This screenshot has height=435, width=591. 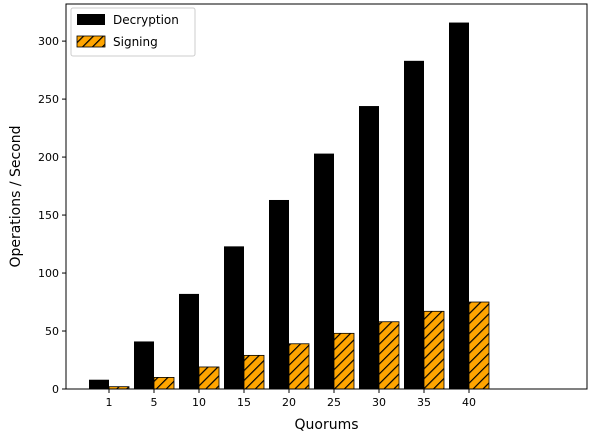 What do you see at coordinates (289, 402) in the screenshot?
I see `x-tick-label: 20` at bounding box center [289, 402].